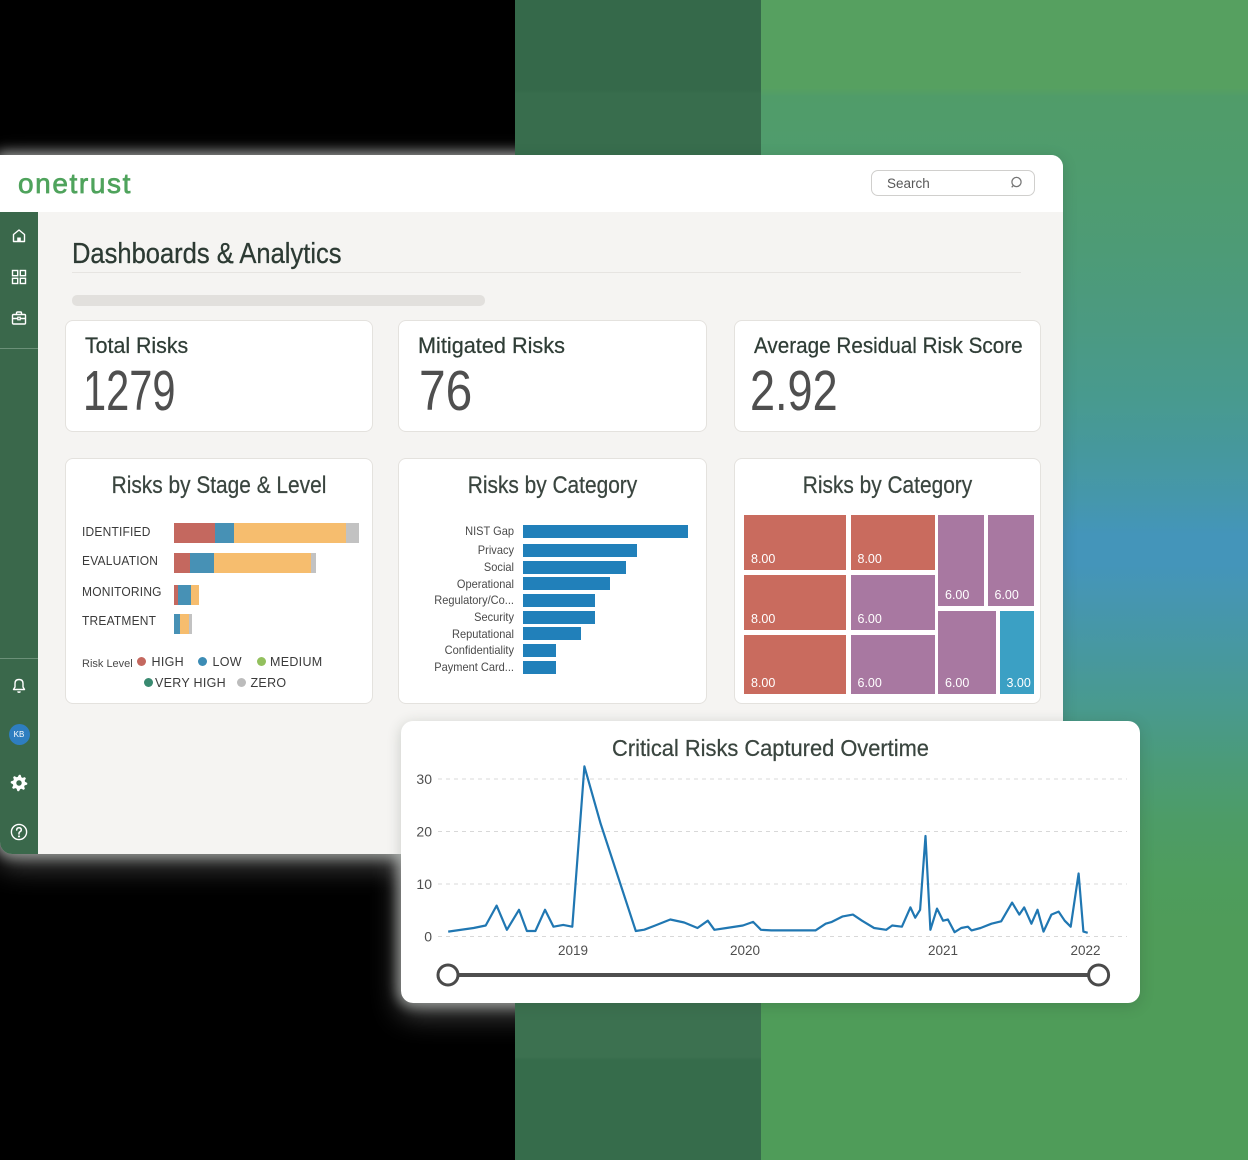 The image size is (1248, 1160). Describe the element at coordinates (424, 832) in the screenshot. I see `svg-text: 20` at that location.